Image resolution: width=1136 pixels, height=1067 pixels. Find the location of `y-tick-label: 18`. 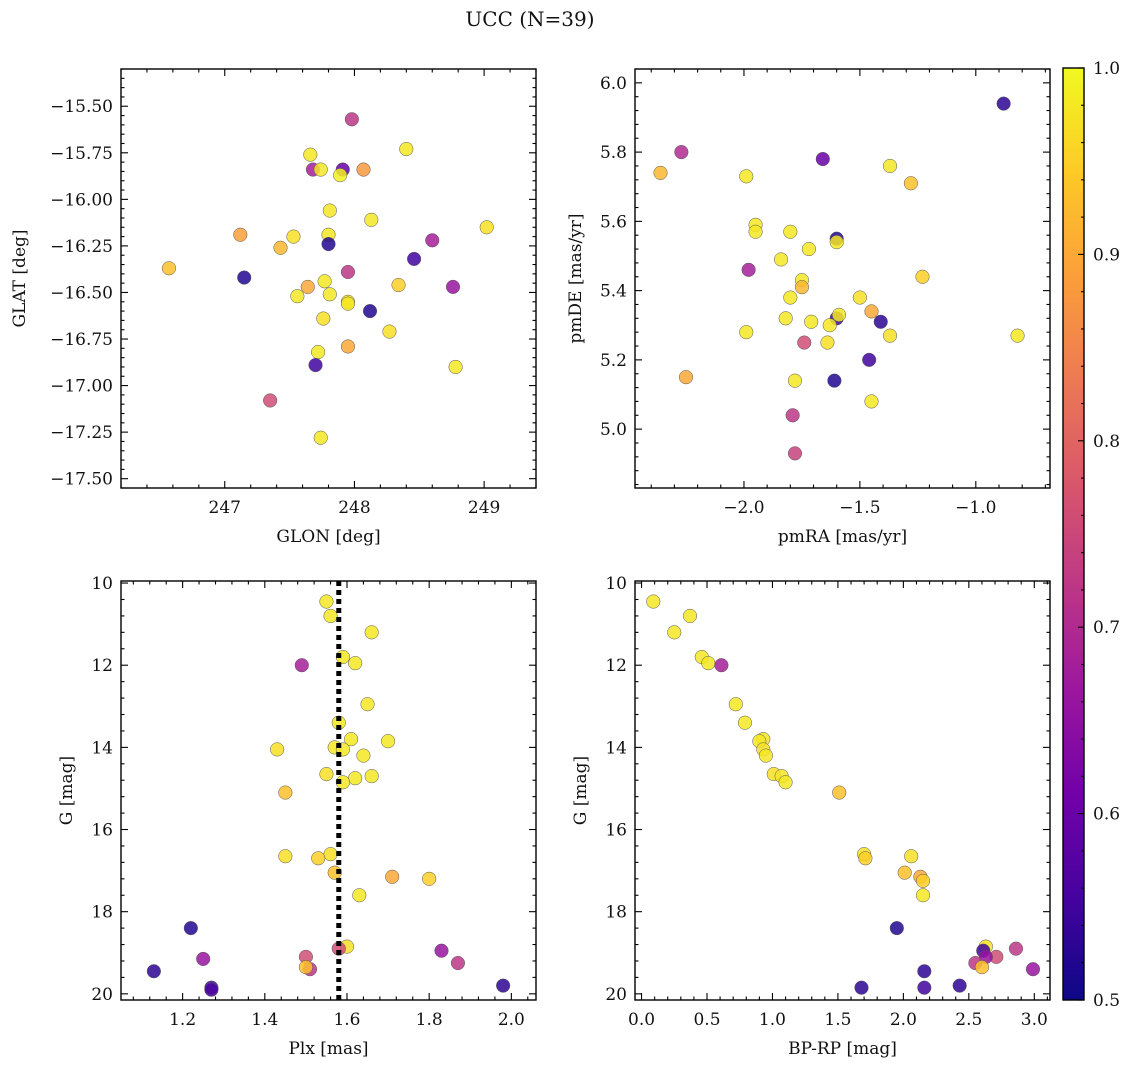

y-tick-label: 18 is located at coordinates (102, 913).